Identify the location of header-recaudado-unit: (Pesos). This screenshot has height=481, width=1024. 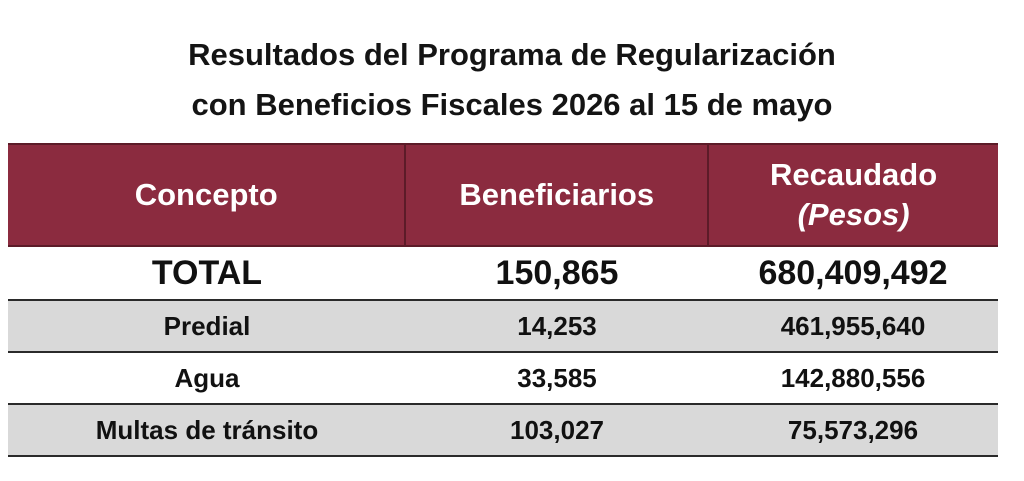
(853, 214).